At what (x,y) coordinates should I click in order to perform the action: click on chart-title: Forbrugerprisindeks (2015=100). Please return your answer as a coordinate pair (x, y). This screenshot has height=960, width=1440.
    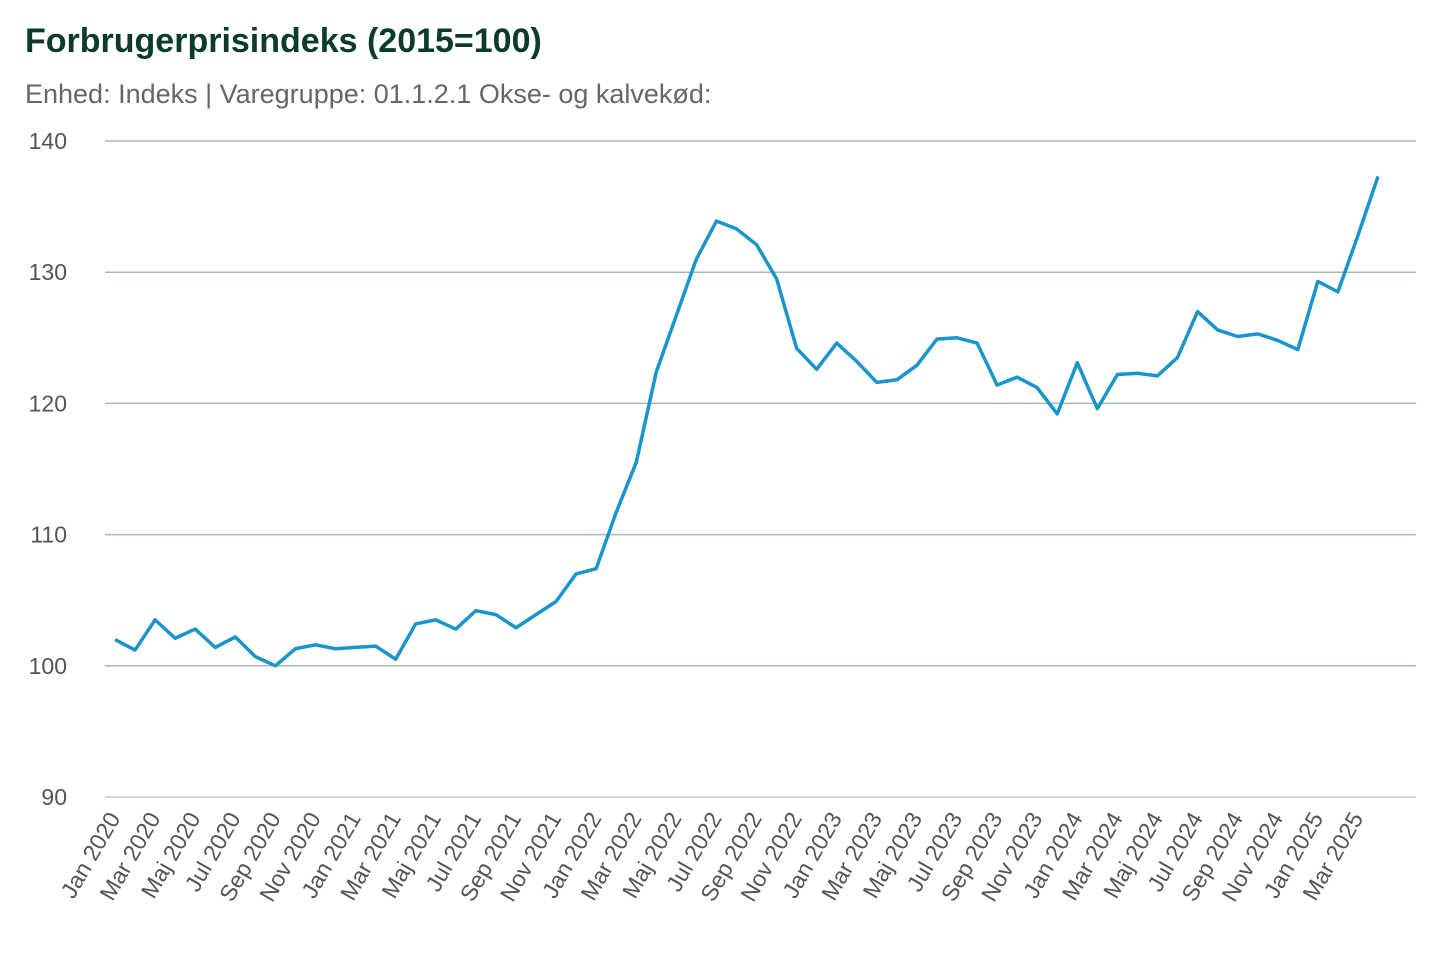
    Looking at the image, I should click on (283, 41).